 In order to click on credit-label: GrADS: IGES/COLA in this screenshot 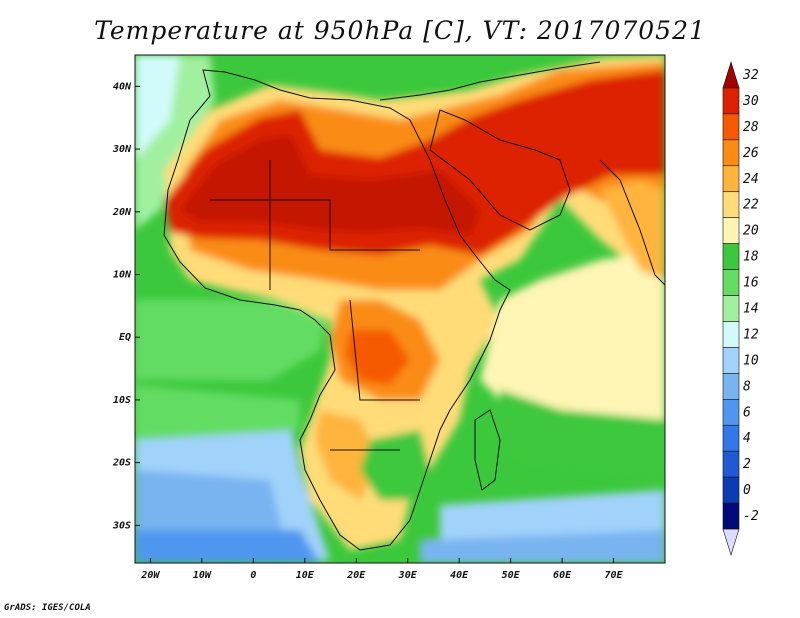, I will do `click(47, 608)`.